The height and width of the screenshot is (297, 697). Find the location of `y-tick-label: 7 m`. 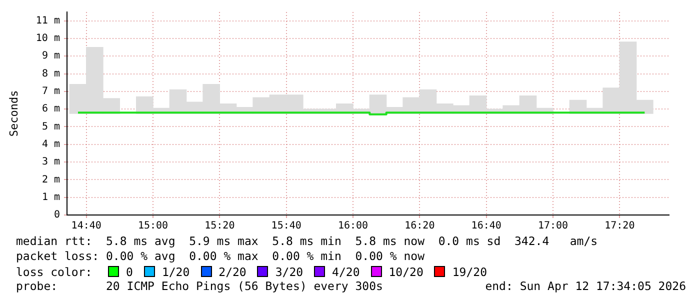

y-tick-label: 7 m is located at coordinates (51, 92).